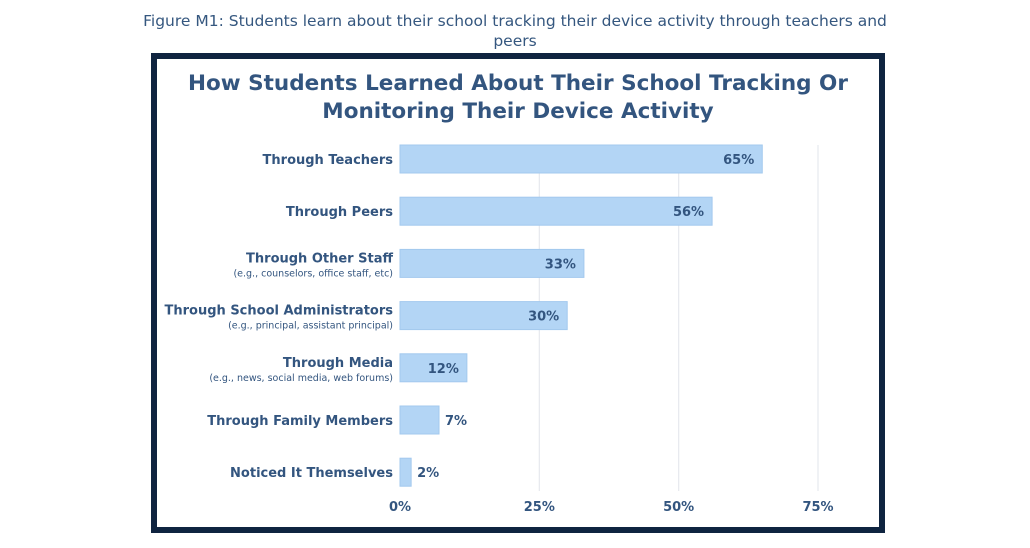  What do you see at coordinates (539, 507) in the screenshot?
I see `x-tick-label: 25%` at bounding box center [539, 507].